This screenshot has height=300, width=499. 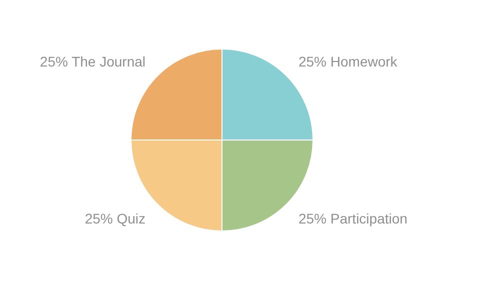 What do you see at coordinates (93, 61) in the screenshot?
I see `slice-label: 25% The Journal` at bounding box center [93, 61].